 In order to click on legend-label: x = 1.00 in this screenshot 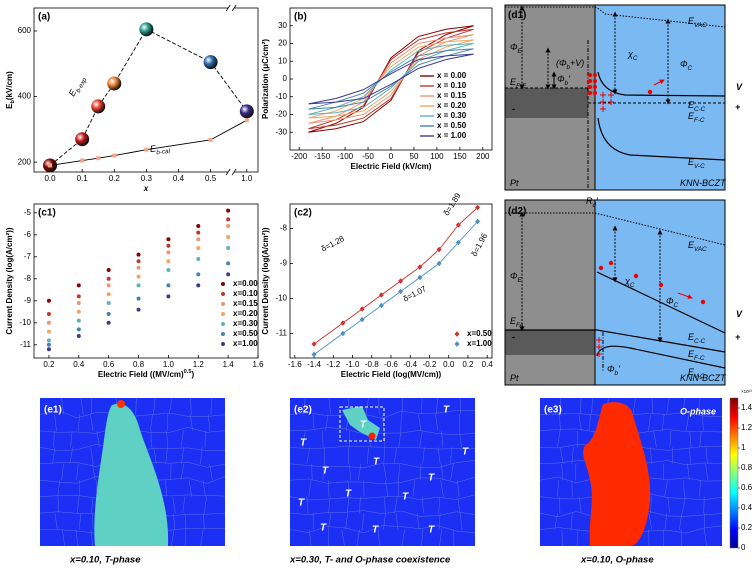, I will do `click(452, 135)`.